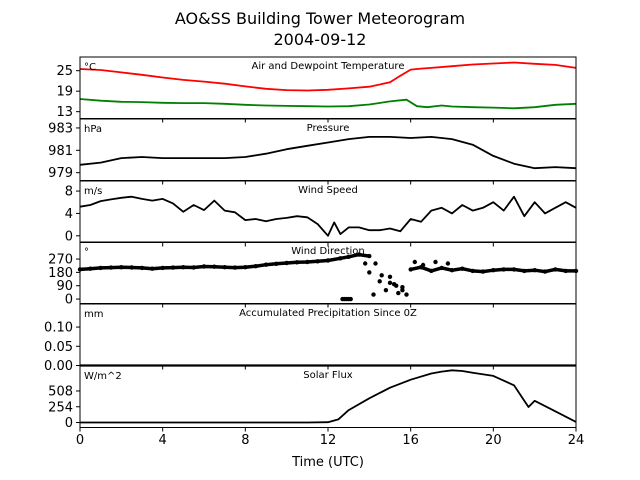 The width and height of the screenshot is (640, 480). I want to click on x-axis: 0 4 8 12 16 20 24, so click(330, 440).